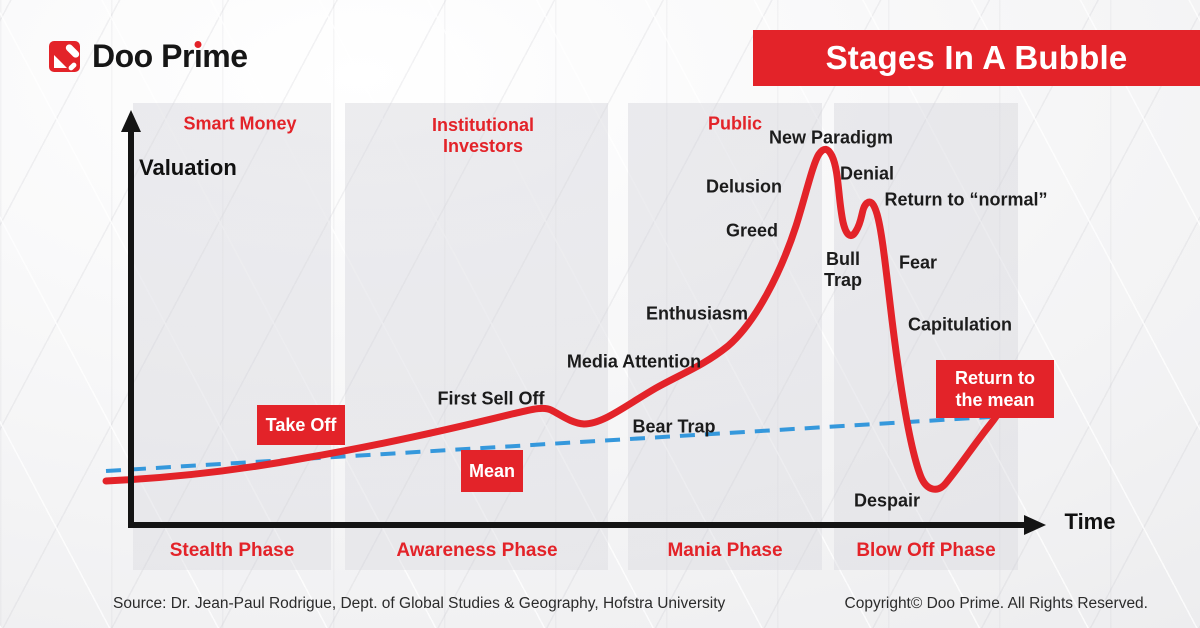 This screenshot has height=628, width=1200. What do you see at coordinates (725, 336) in the screenshot?
I see `phase-band-mania` at bounding box center [725, 336].